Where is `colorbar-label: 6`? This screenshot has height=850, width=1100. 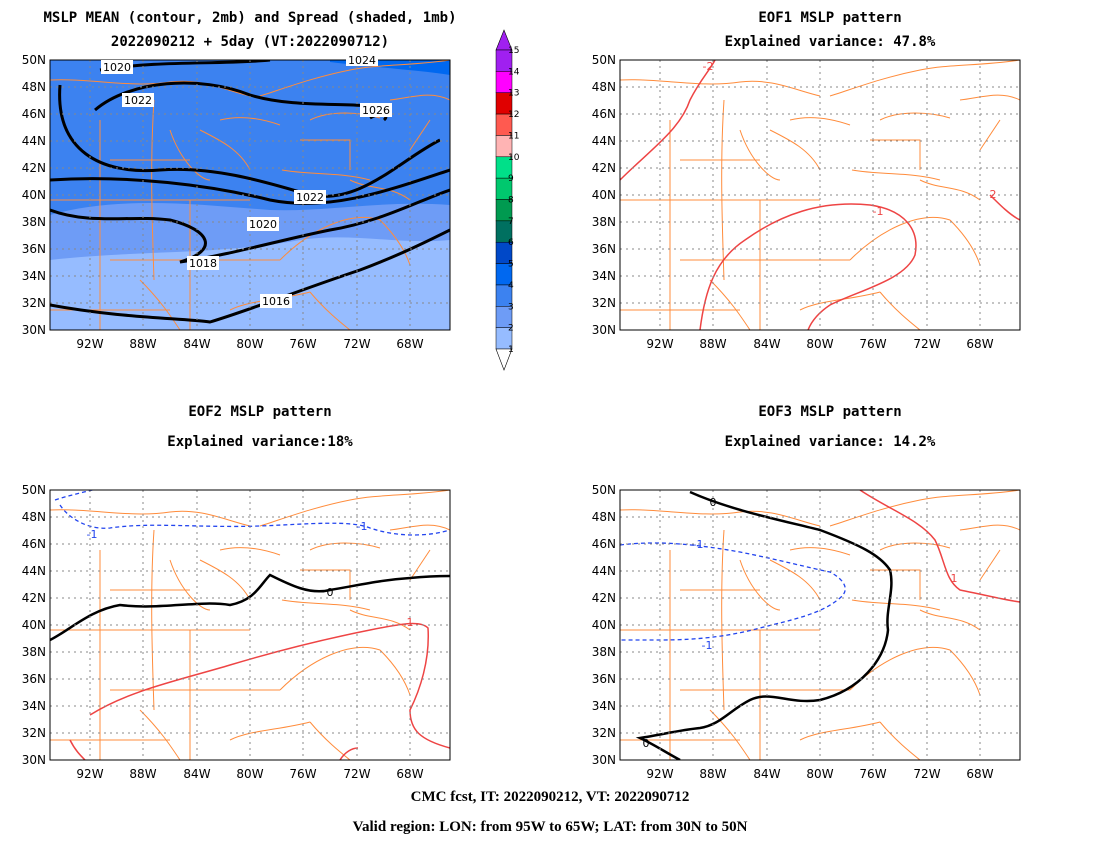 colorbar-label: 6 is located at coordinates (511, 243).